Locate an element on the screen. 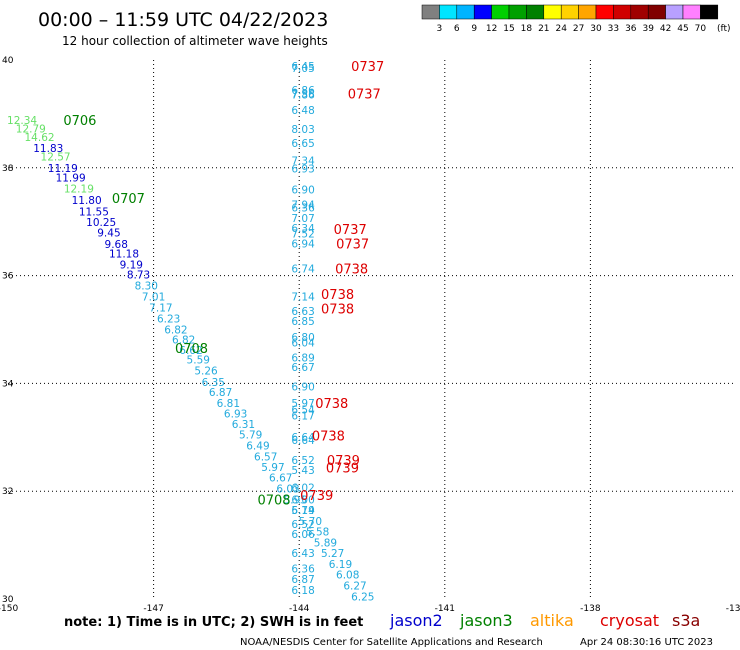 This screenshot has height=650, width=740. wave-height-point: 6.08 is located at coordinates (347, 576).